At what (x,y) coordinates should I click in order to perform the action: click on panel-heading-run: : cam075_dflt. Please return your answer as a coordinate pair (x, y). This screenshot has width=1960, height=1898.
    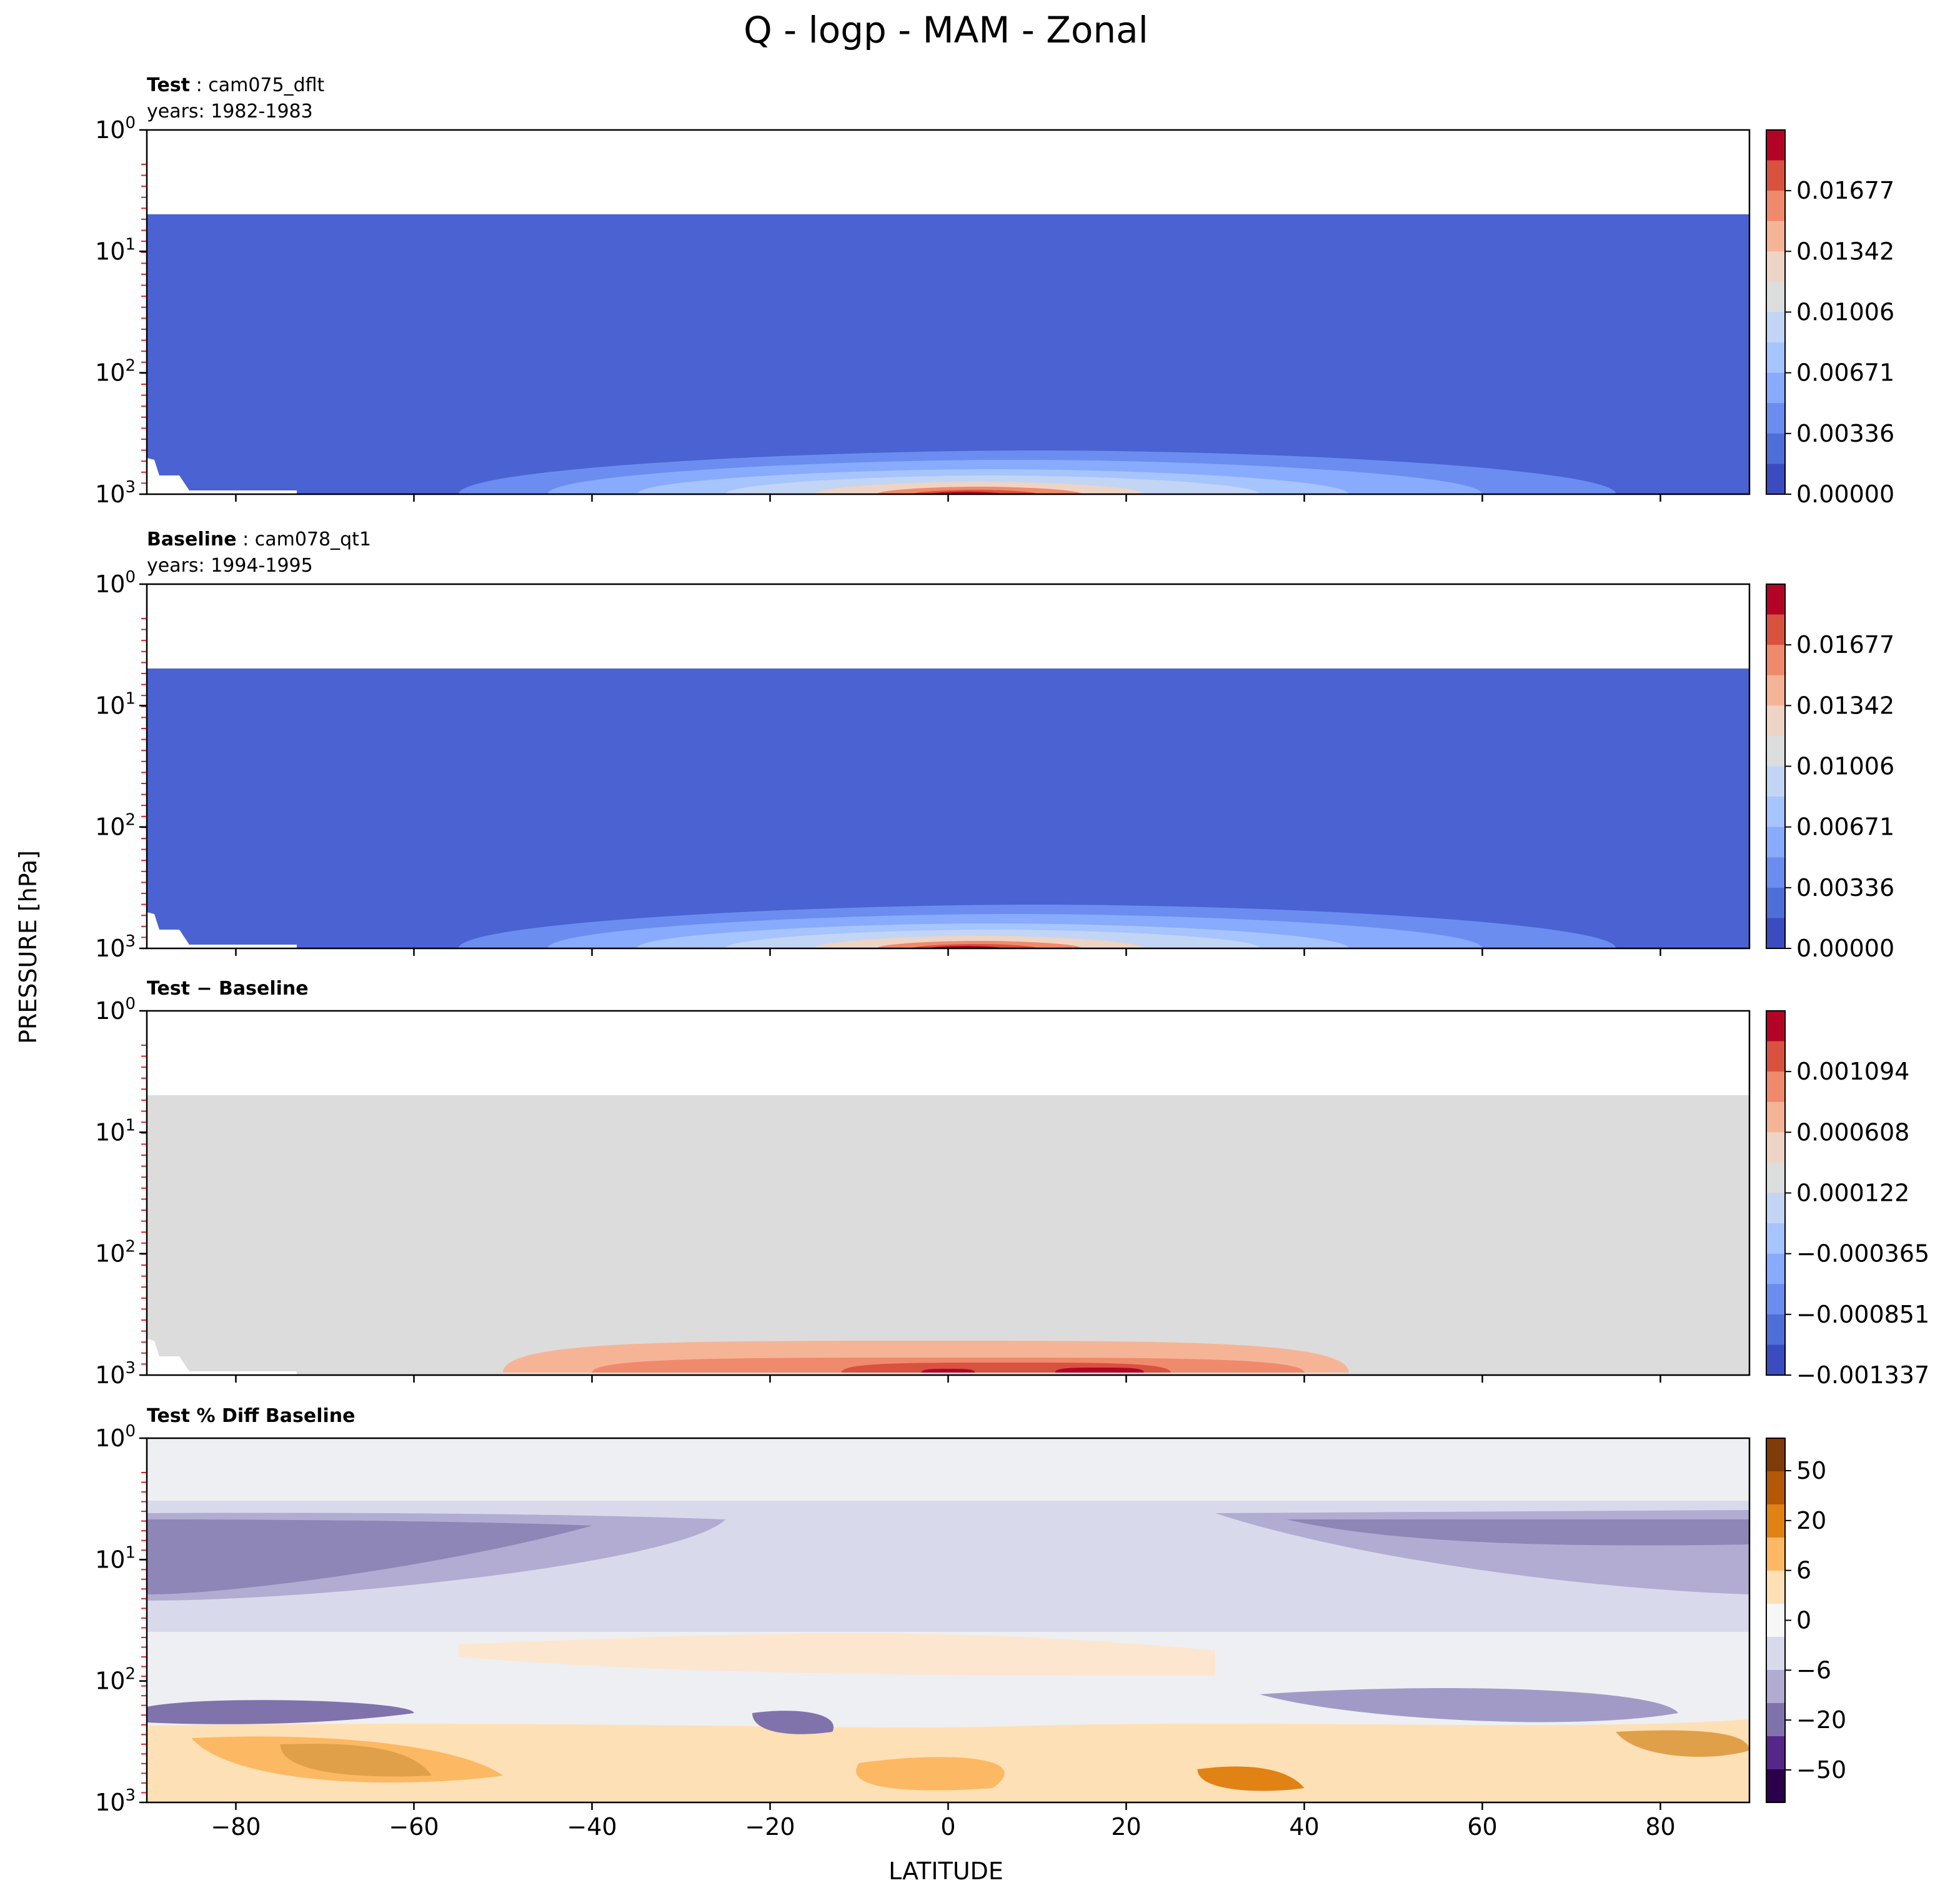
    Looking at the image, I should click on (257, 85).